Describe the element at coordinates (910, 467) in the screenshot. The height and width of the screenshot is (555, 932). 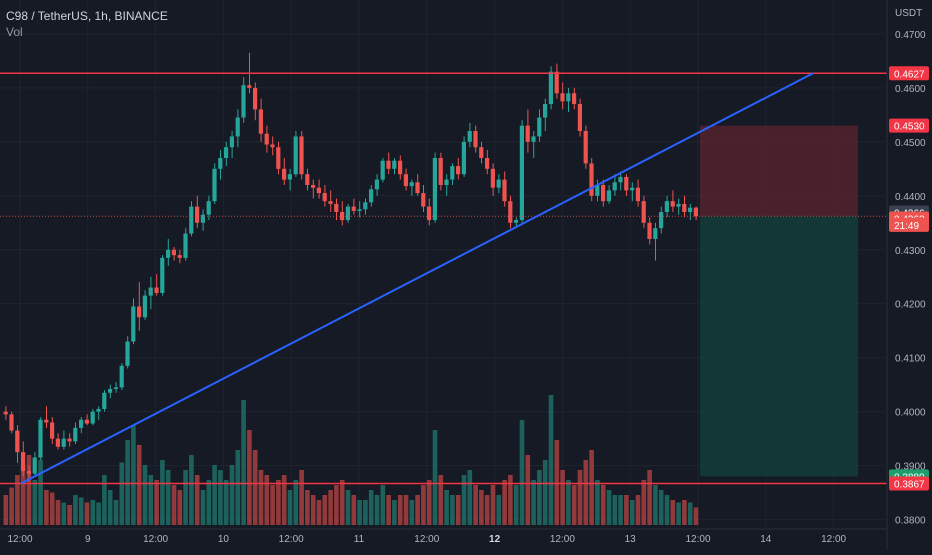
I see `y-tick-label: 0.3900` at that location.